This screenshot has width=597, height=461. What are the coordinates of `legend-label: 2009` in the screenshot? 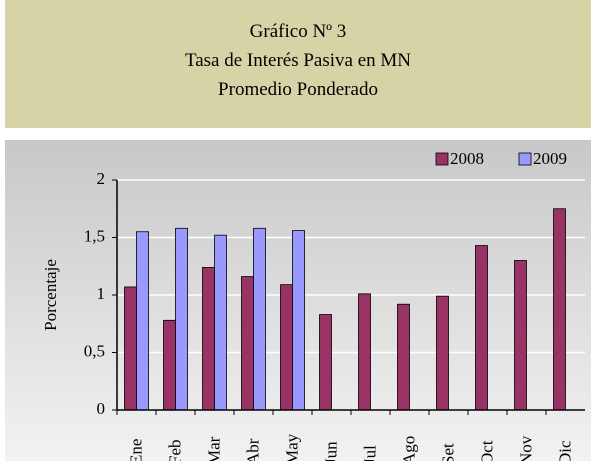 It's located at (550, 158).